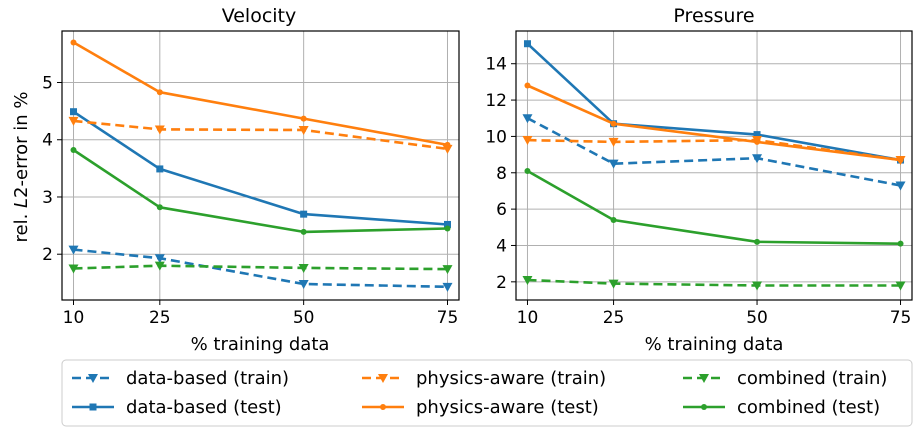  Describe the element at coordinates (93, 407) in the screenshot. I see `legend-marker-data-based-test` at that location.